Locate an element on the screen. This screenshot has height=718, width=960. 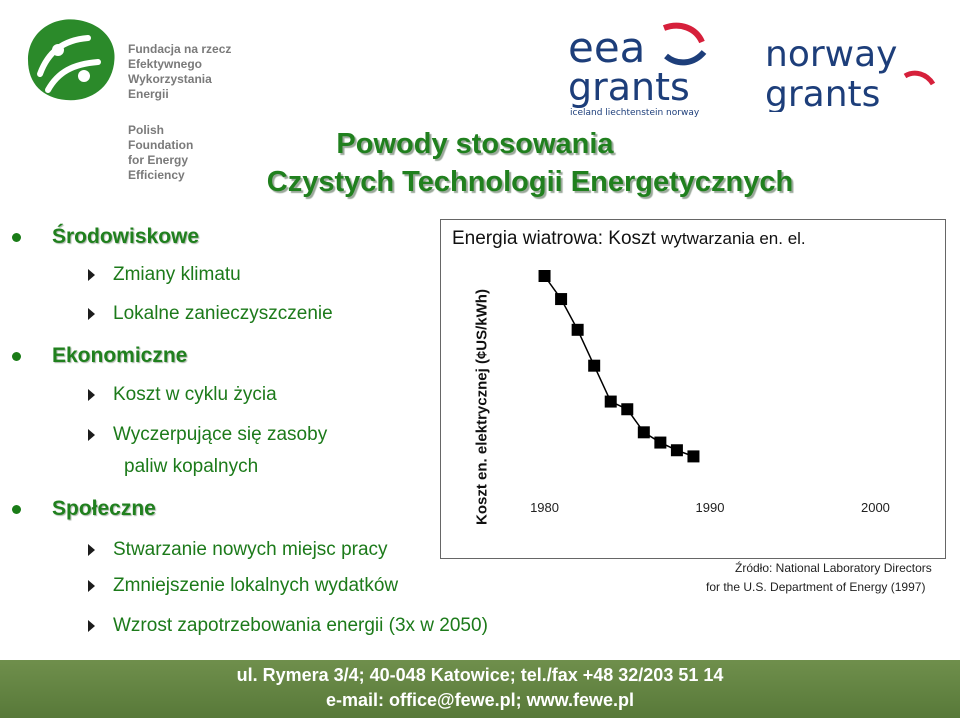
svg-text: norway is located at coordinates (831, 54).